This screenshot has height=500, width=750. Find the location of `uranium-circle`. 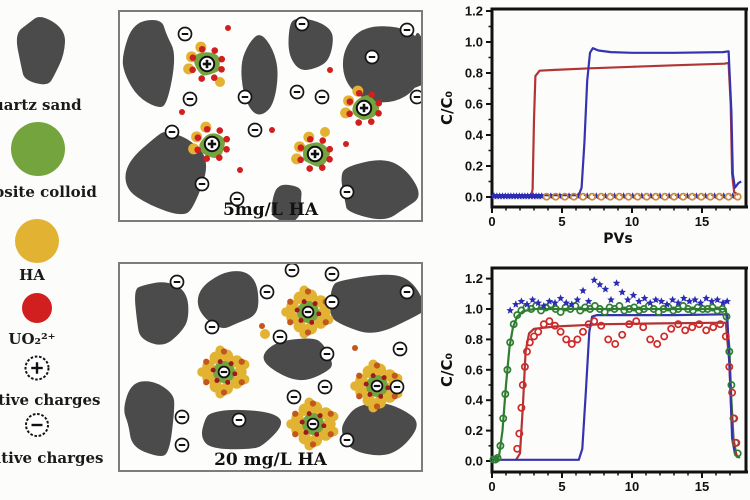

uranium-circle is located at coordinates (37, 308).